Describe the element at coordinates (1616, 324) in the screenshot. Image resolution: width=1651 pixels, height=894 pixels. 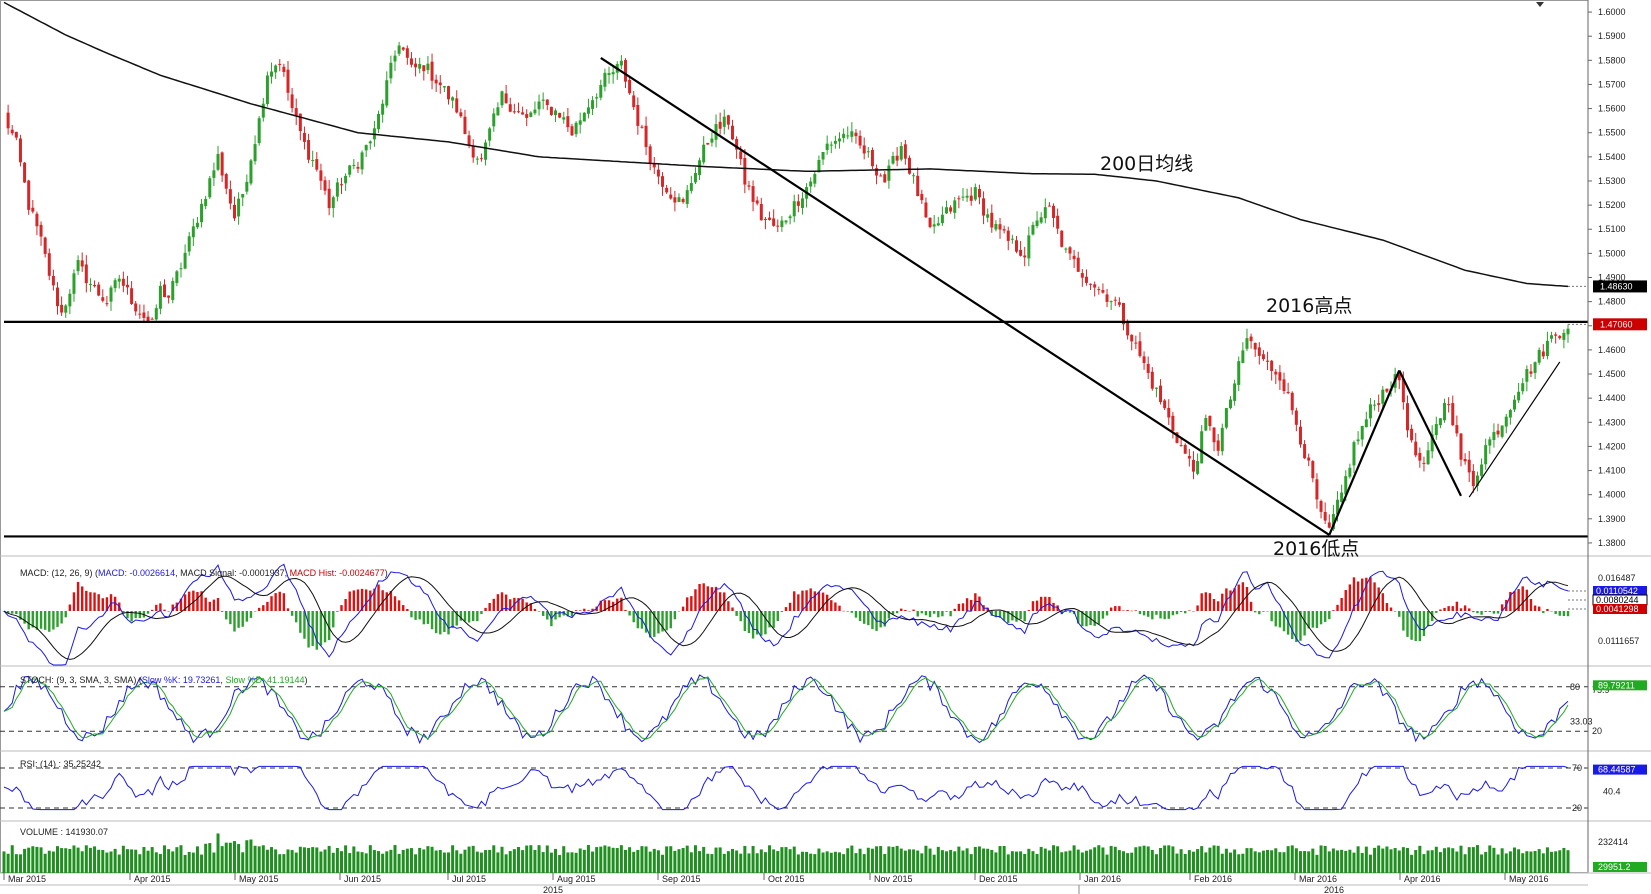
I see `price-tag-text: 1.47060` at that location.